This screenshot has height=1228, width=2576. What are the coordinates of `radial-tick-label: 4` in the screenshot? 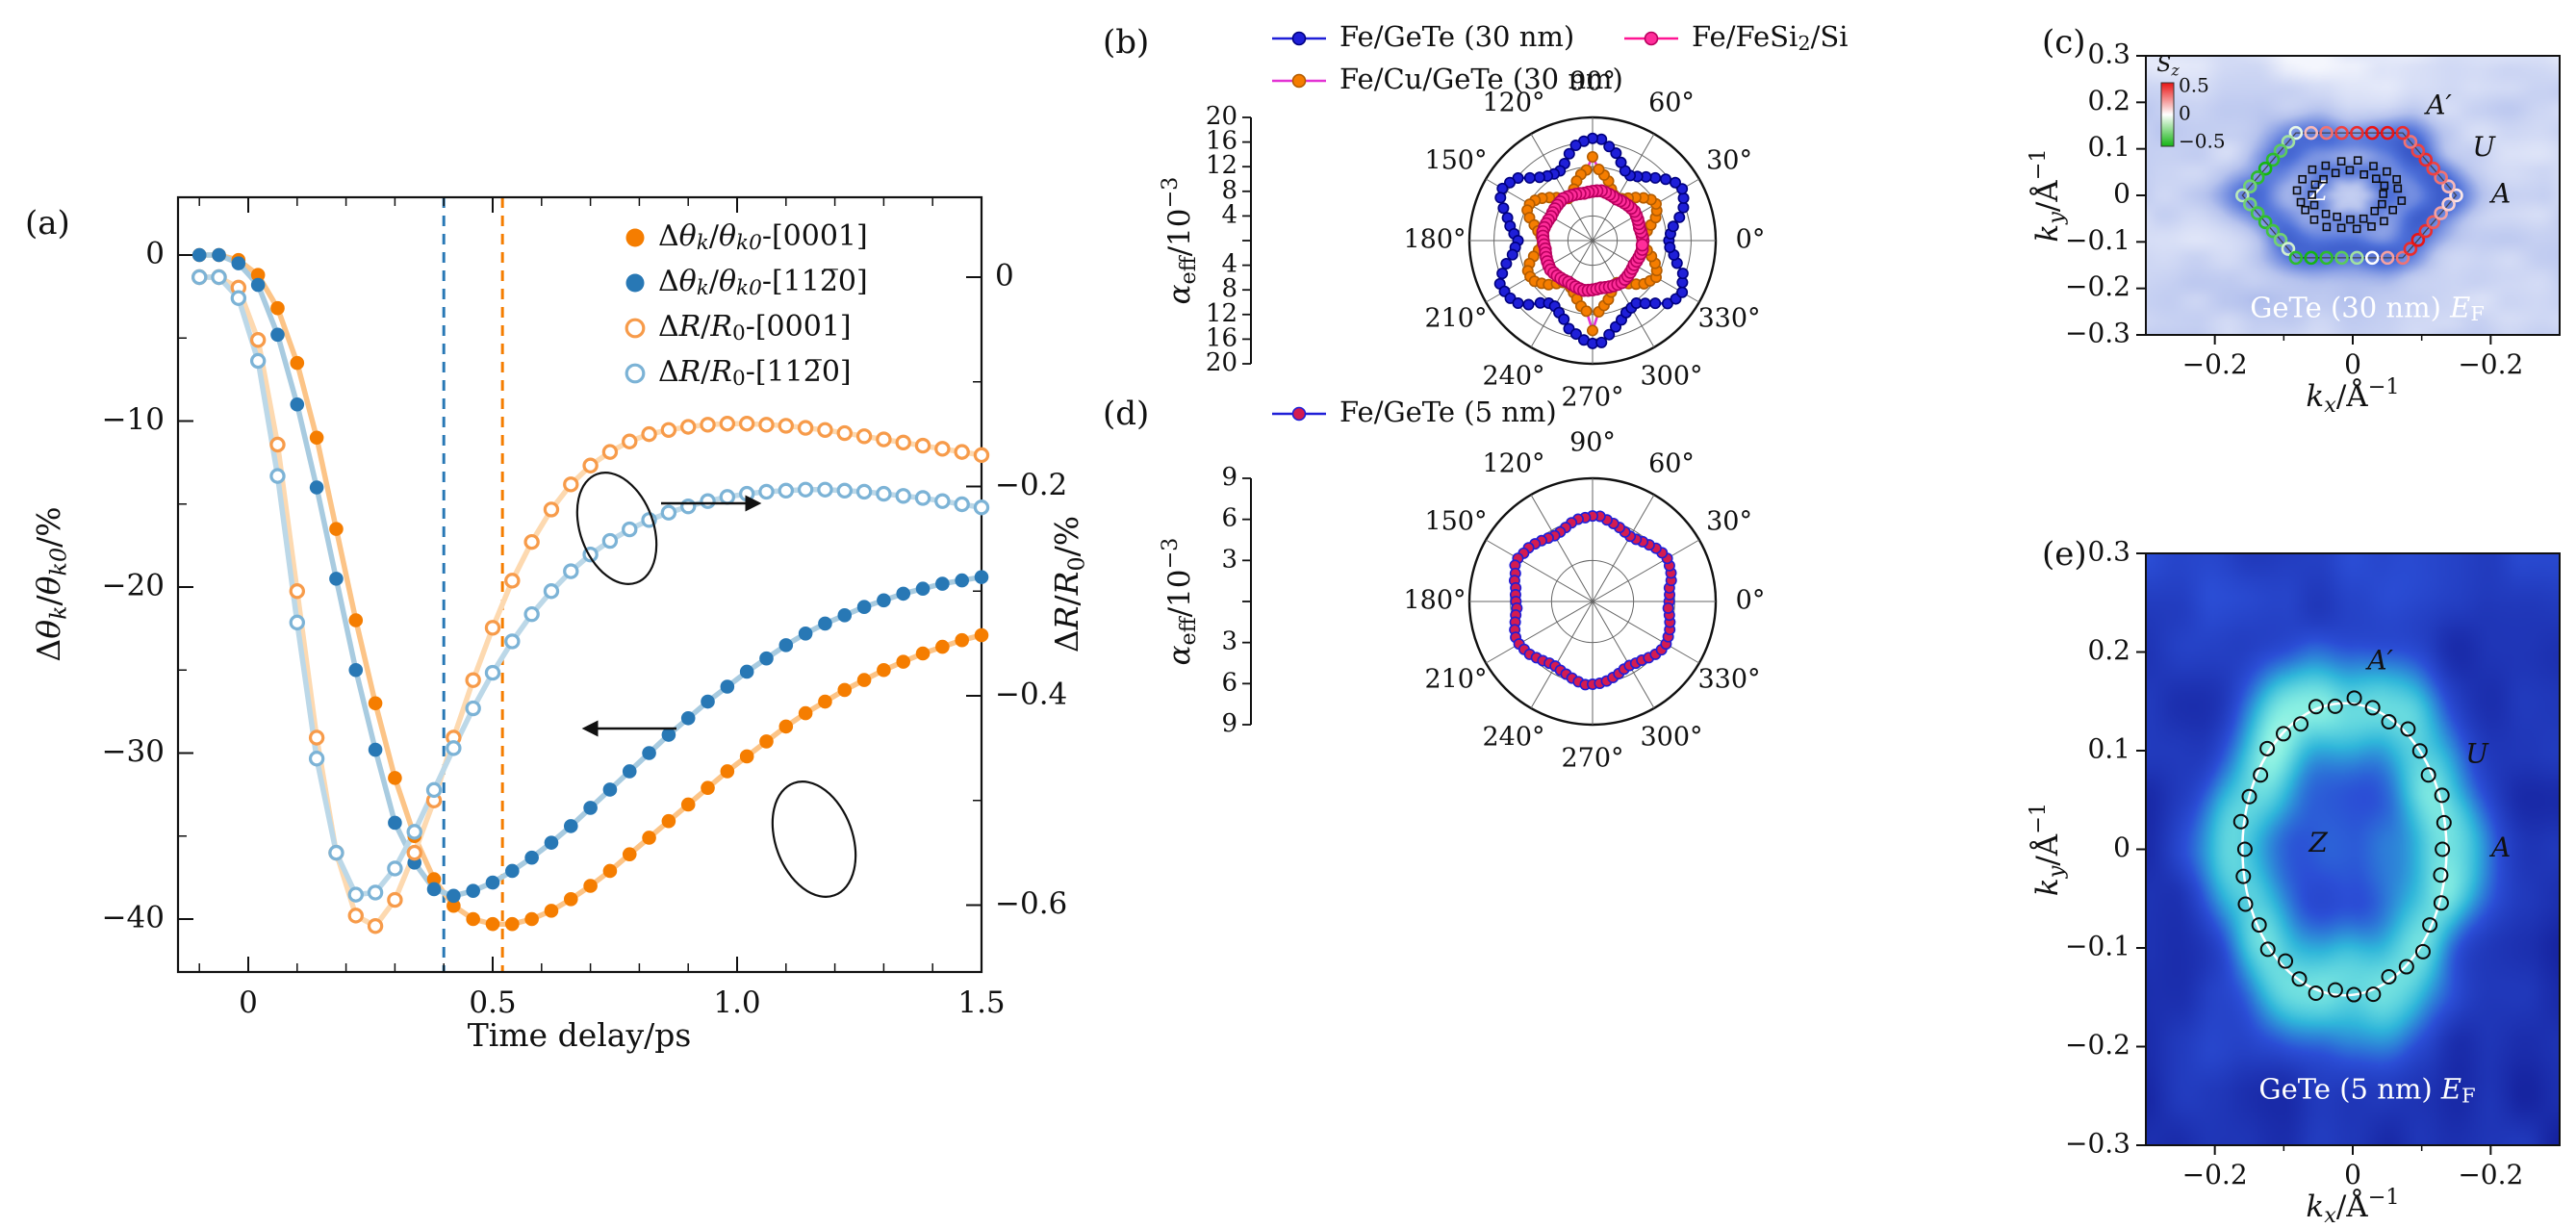 It's located at (1229, 264).